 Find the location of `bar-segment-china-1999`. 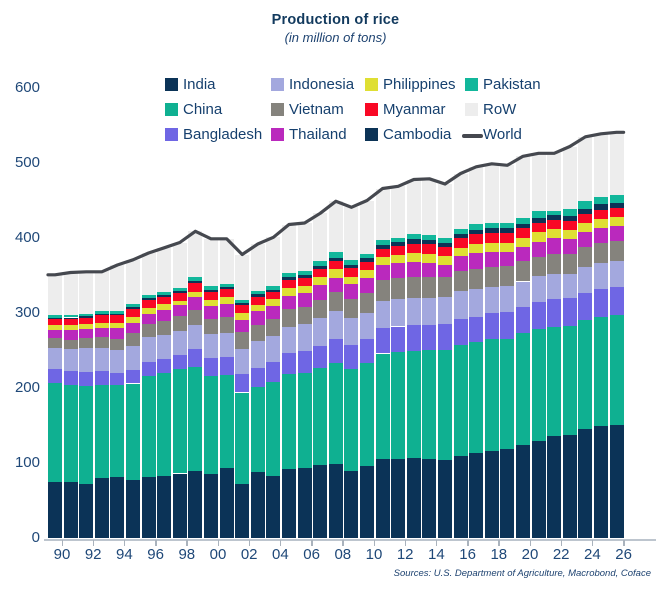

bar-segment-china-1999 is located at coordinates (195, 418).